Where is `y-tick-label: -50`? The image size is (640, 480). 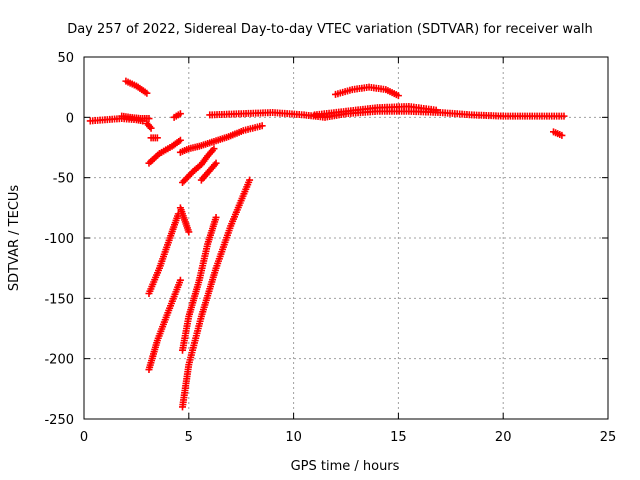 y-tick-label: -50 is located at coordinates (63, 179).